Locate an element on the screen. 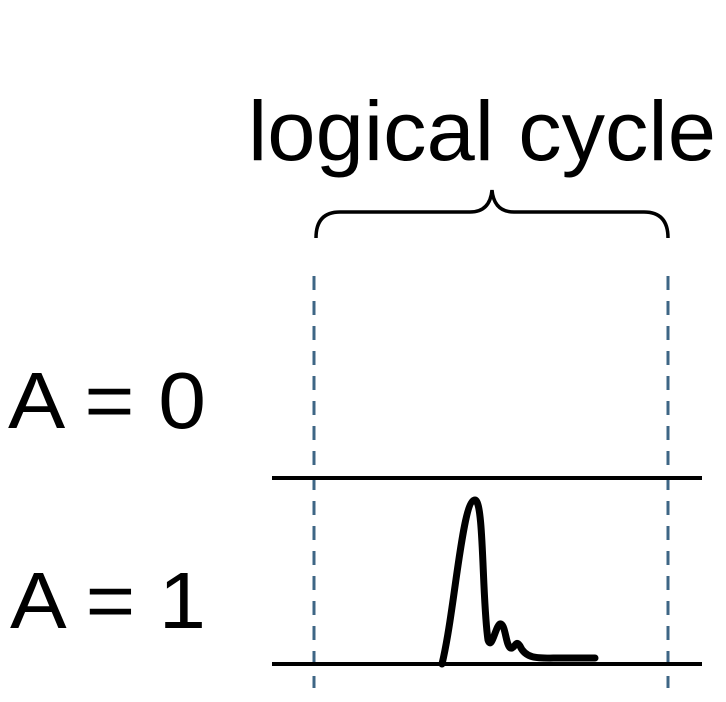 This screenshot has height=702, width=726. row-label: A = 1 is located at coordinates (108, 600).